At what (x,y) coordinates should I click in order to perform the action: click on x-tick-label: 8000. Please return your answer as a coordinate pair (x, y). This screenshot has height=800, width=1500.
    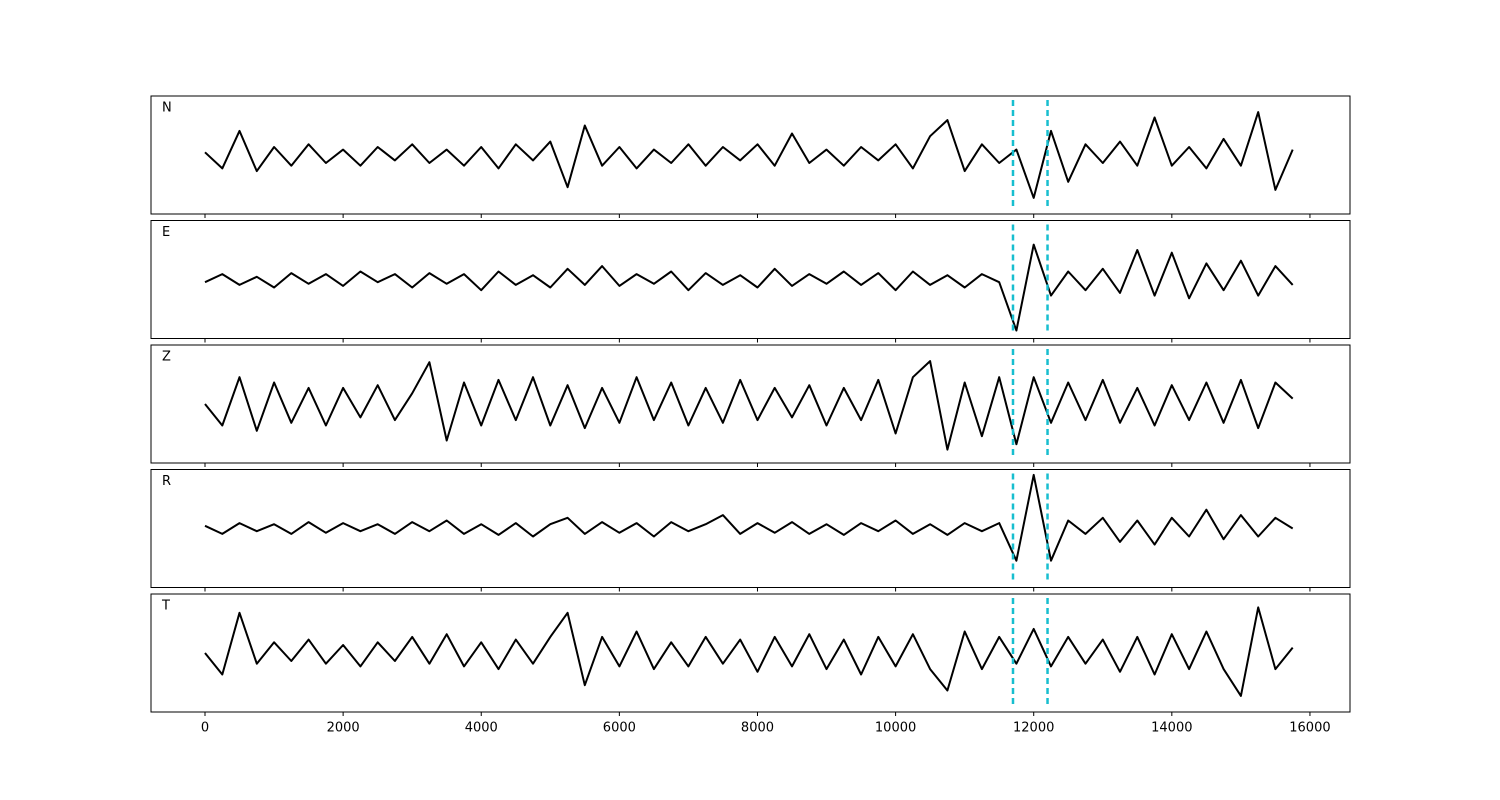
    Looking at the image, I should click on (757, 728).